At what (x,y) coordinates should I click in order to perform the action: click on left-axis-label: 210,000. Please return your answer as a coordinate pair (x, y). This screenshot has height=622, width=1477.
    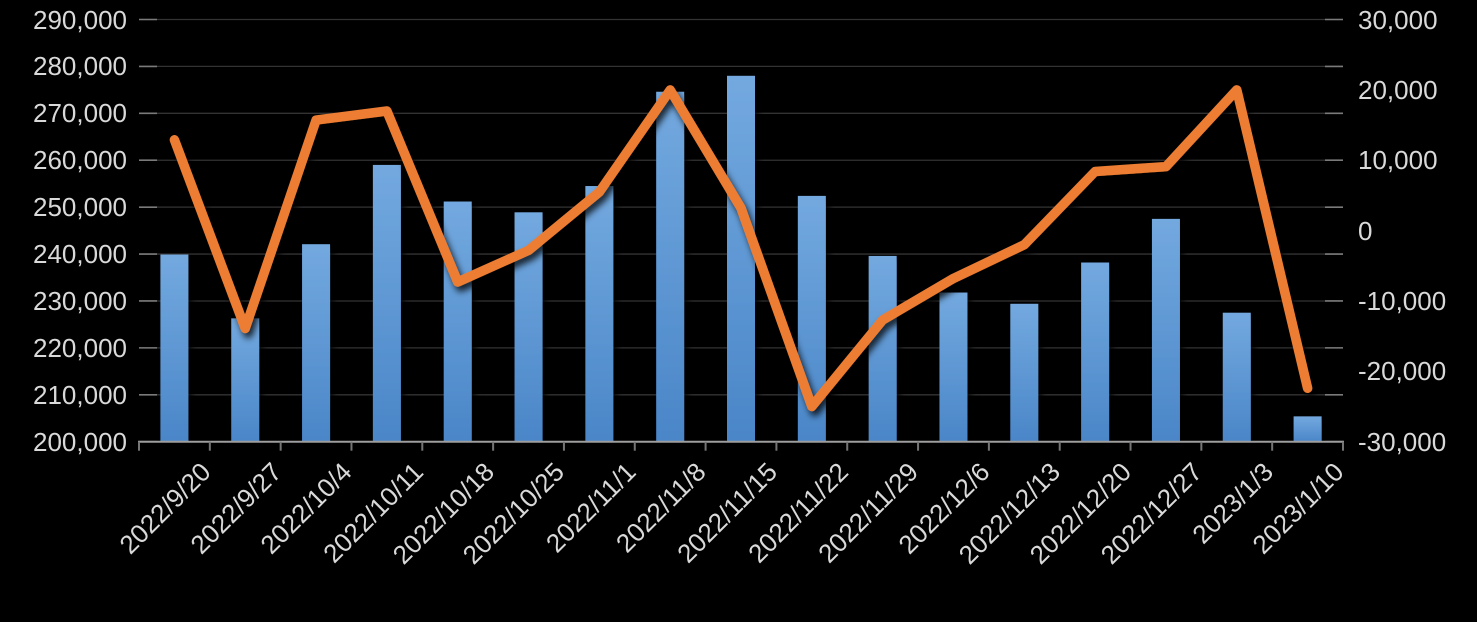
    Looking at the image, I should click on (80, 394).